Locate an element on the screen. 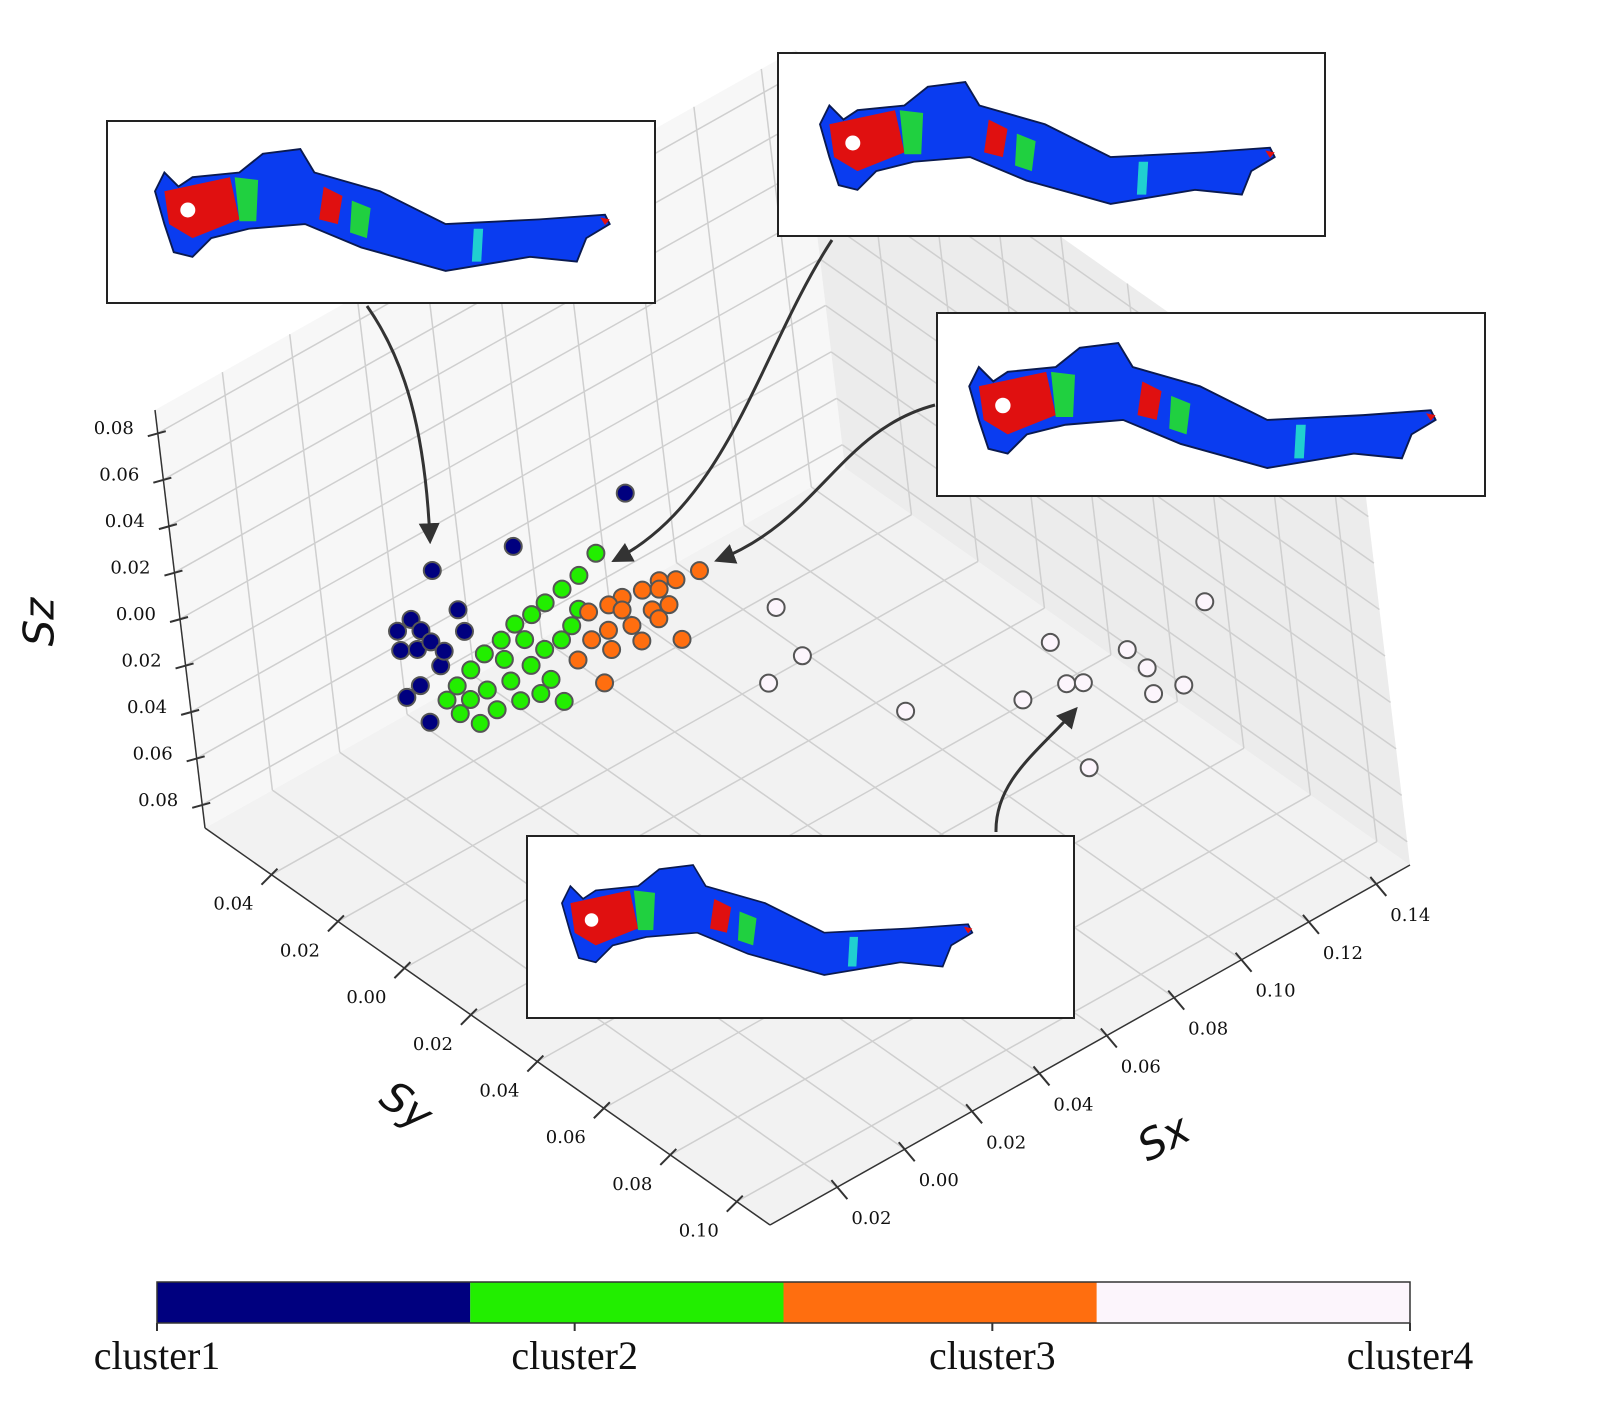 The height and width of the screenshot is (1426, 1600). legend-label: cluster1 is located at coordinates (157, 1355).